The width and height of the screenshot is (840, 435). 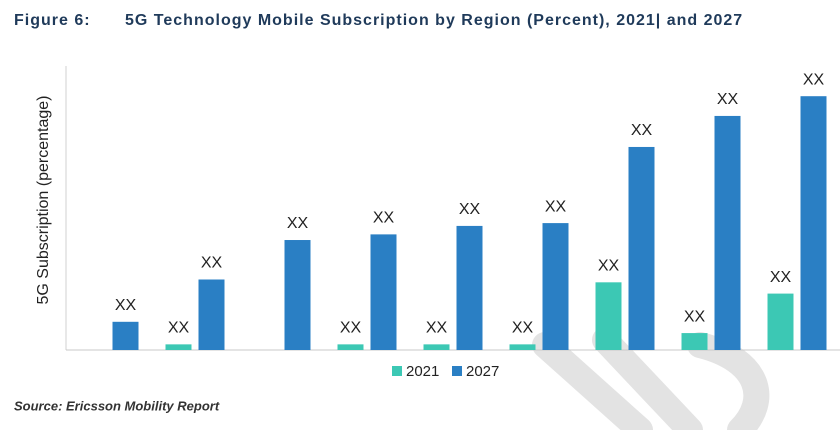 I want to click on legend-label: 2027, so click(x=482, y=371).